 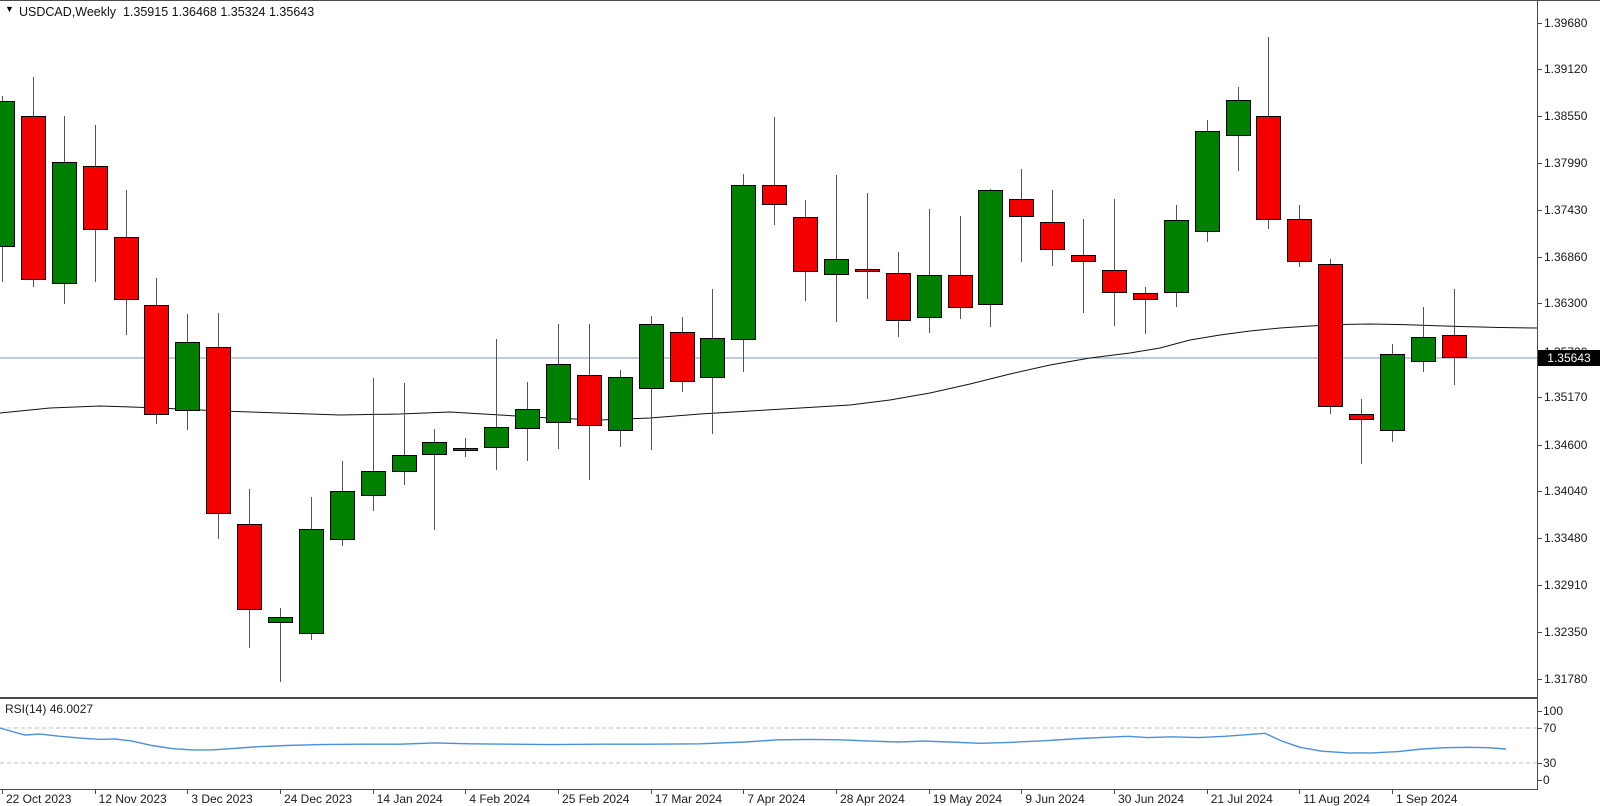 I want to click on date-tick-label: 24 Dec 2023, so click(x=318, y=799).